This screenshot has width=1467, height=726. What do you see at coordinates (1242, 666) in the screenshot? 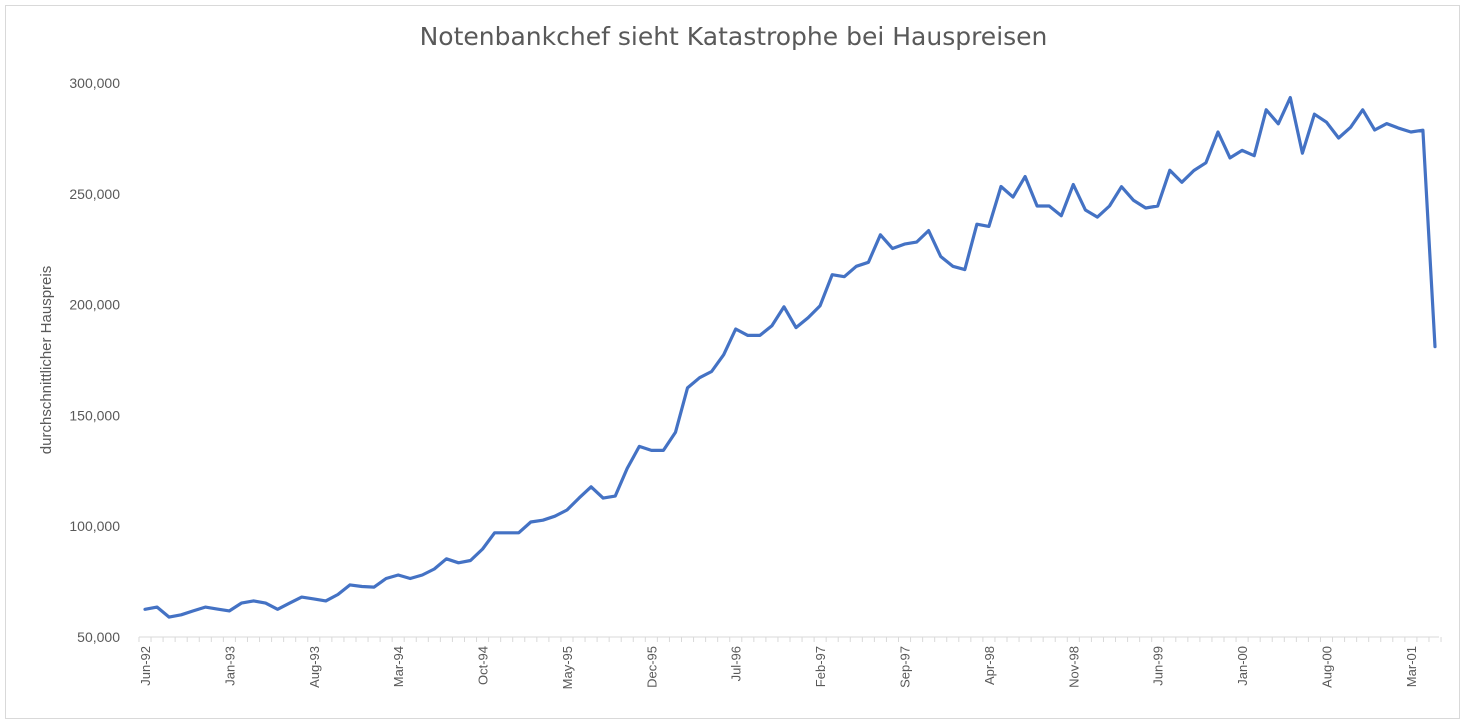
I see `x-tick-label: Jan-00` at bounding box center [1242, 666].